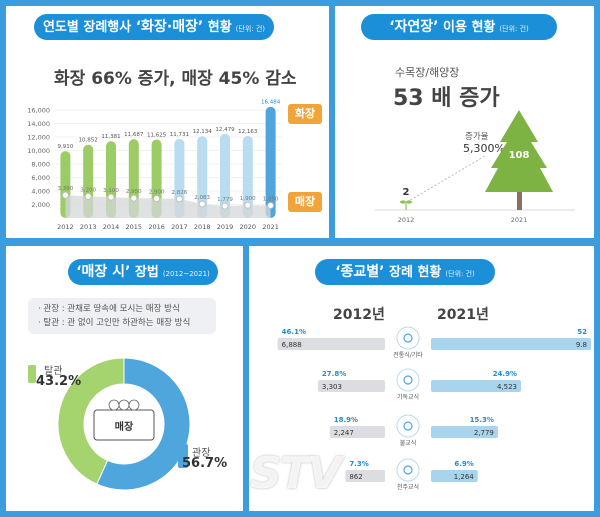  What do you see at coordinates (89, 27) in the screenshot?
I see `panel1-title-pre: 연도별 장례행사` at bounding box center [89, 27].